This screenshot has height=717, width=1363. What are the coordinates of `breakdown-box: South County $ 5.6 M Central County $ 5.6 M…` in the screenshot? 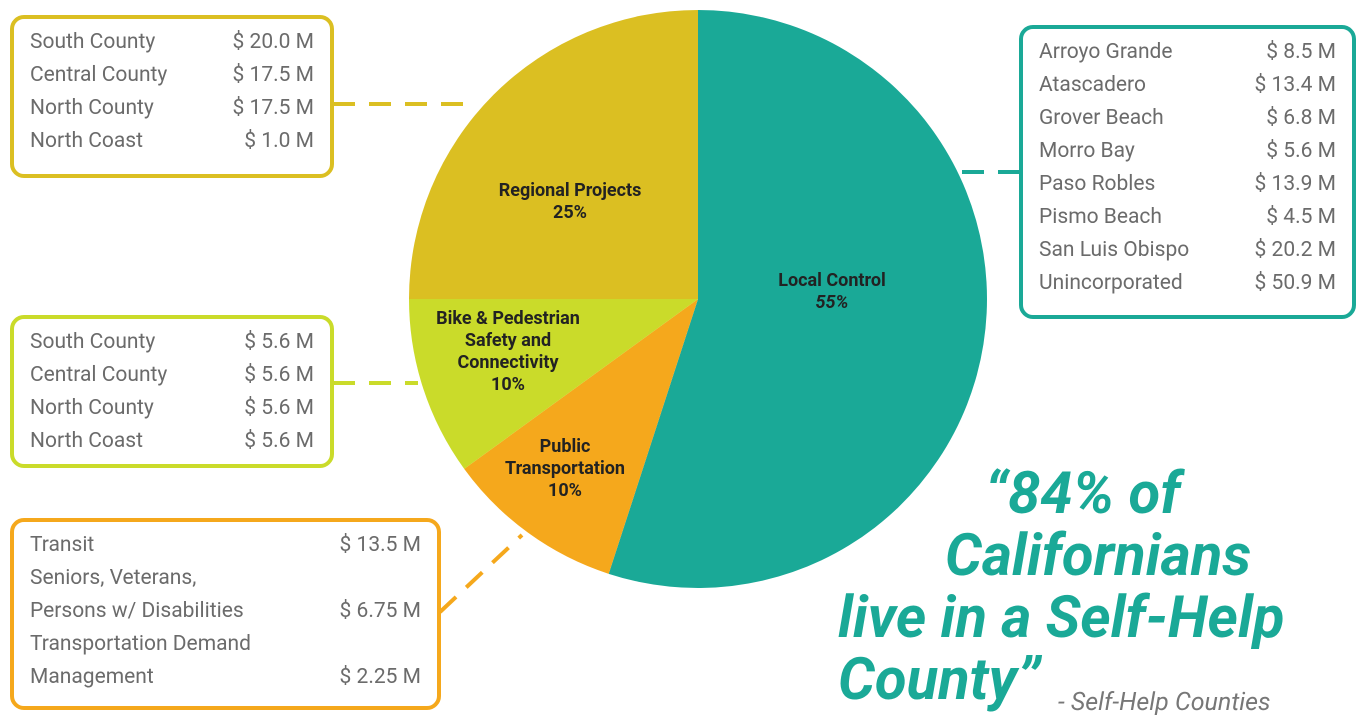 It's located at (172, 391).